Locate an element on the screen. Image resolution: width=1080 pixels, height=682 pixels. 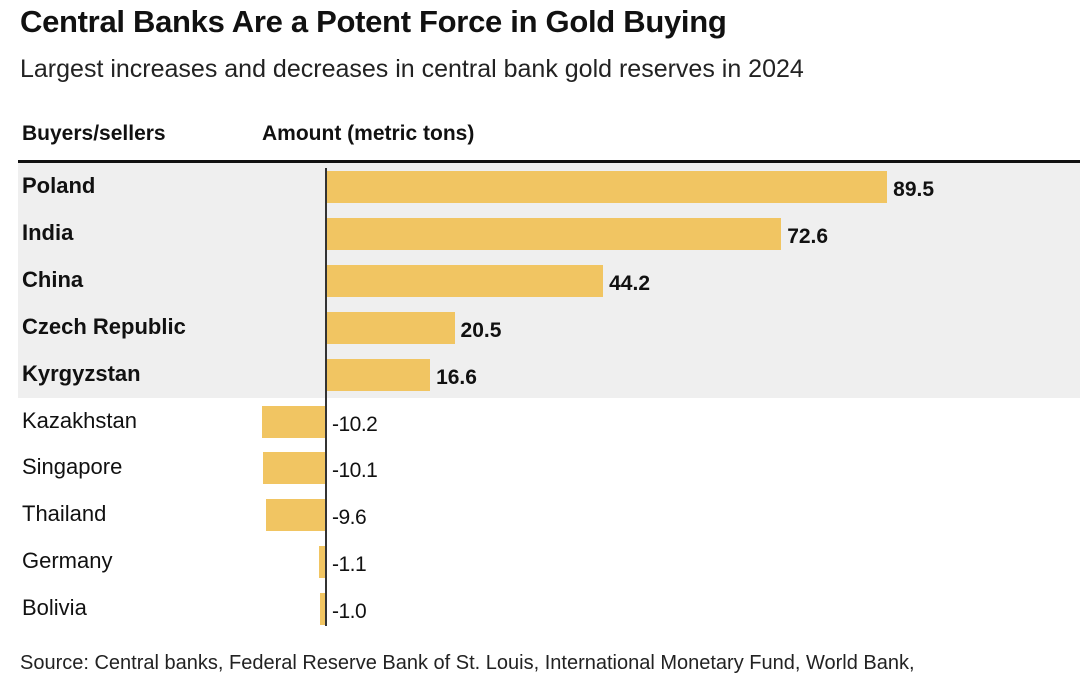
row-label-india: India is located at coordinates (48, 232).